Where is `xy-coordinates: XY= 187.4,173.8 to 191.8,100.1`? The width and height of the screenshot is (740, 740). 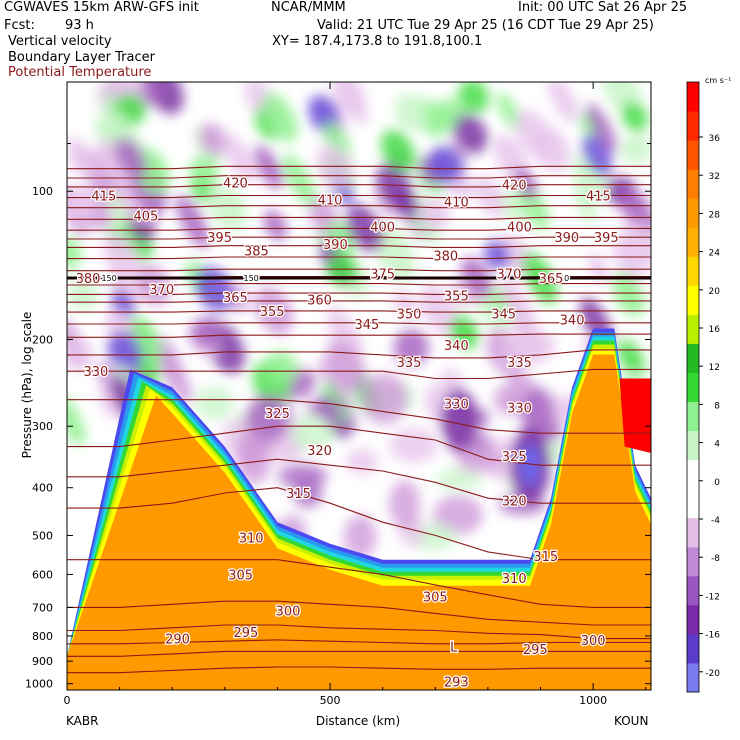
xy-coordinates: XY= 187.4,173.8 to 191.8,100.1 is located at coordinates (377, 41).